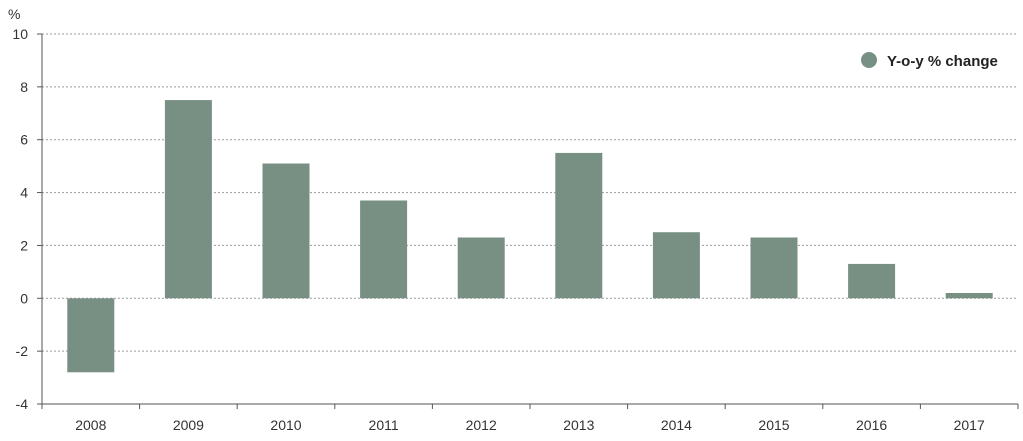 This screenshot has width=1023, height=441. I want to click on y-axis-unit-label: %, so click(14, 14).